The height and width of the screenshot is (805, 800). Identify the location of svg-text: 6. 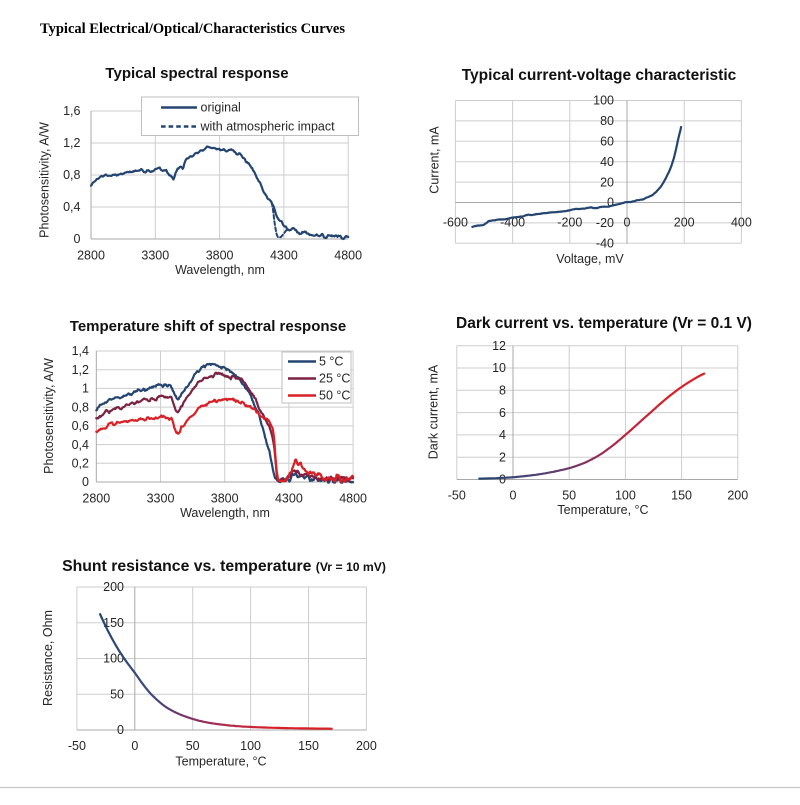
(502, 413).